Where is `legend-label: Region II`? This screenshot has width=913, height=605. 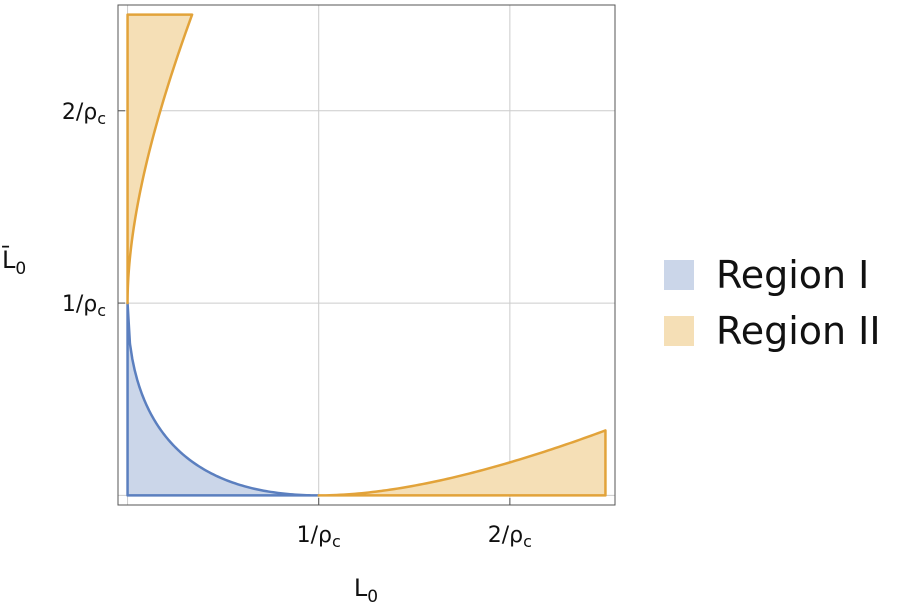
legend-label: Region II is located at coordinates (798, 331).